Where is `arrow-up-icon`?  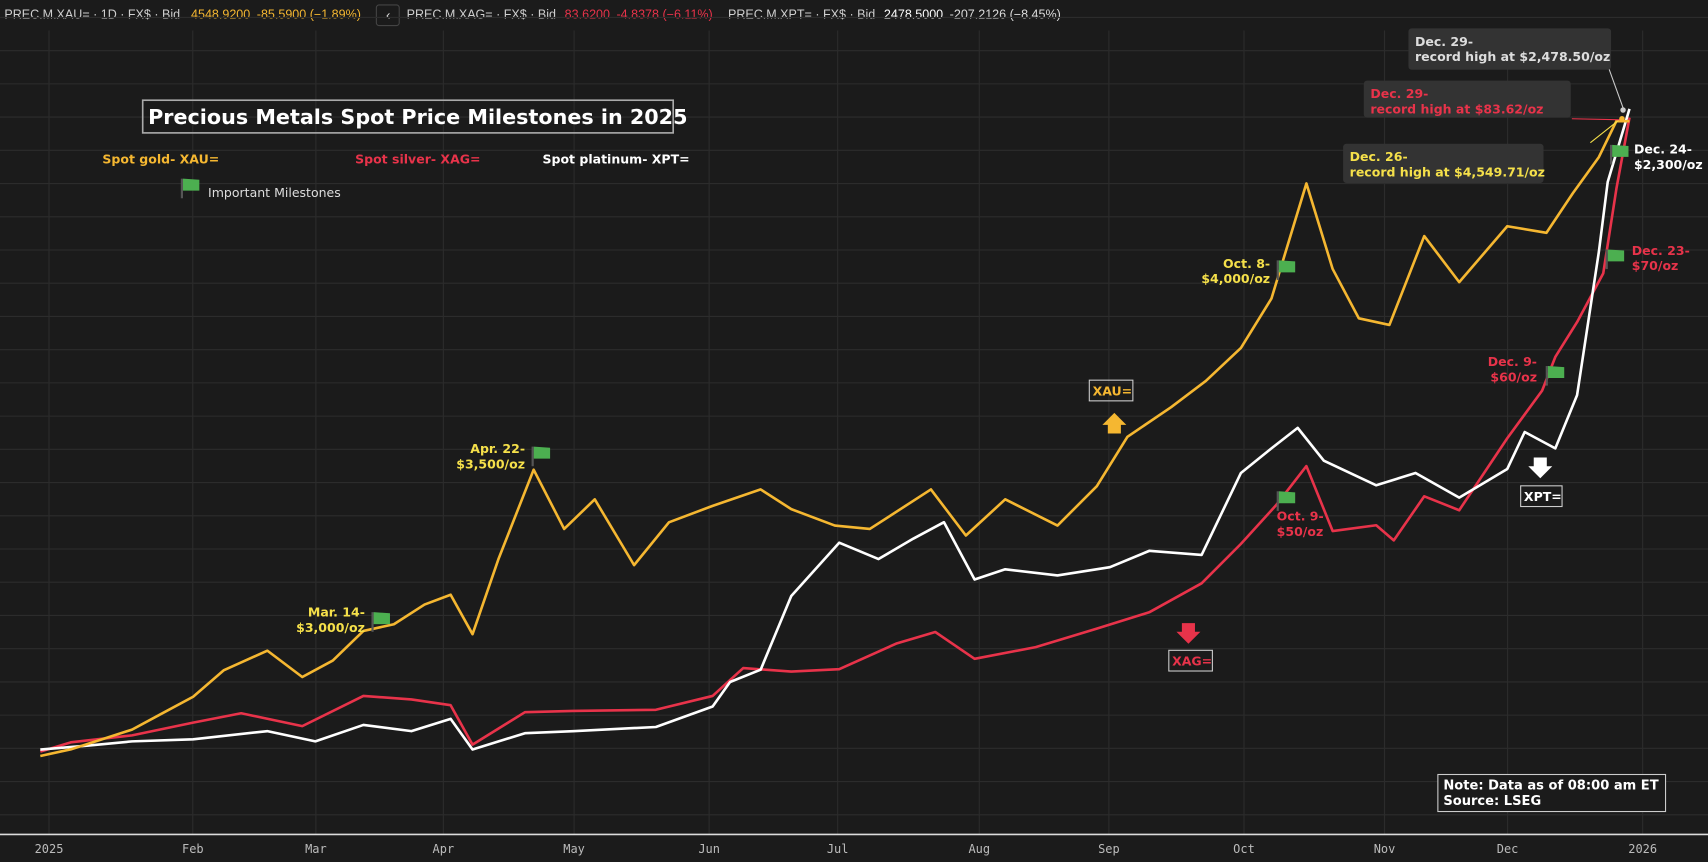 arrow-up-icon is located at coordinates (1114, 423).